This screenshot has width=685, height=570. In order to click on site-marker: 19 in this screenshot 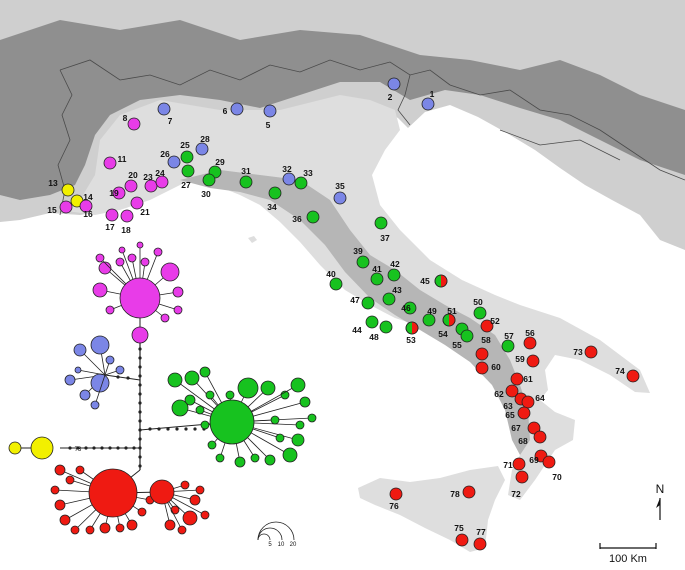, I will do `click(117, 193)`.